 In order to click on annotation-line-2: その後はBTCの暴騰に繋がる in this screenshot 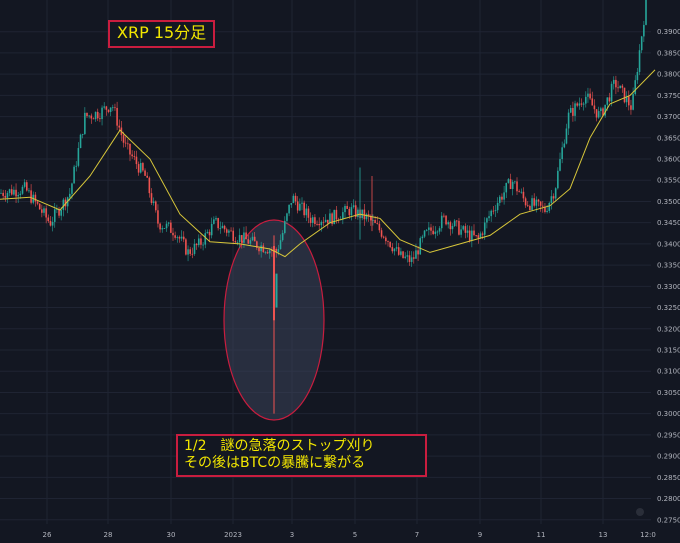, I will do `click(275, 463)`.